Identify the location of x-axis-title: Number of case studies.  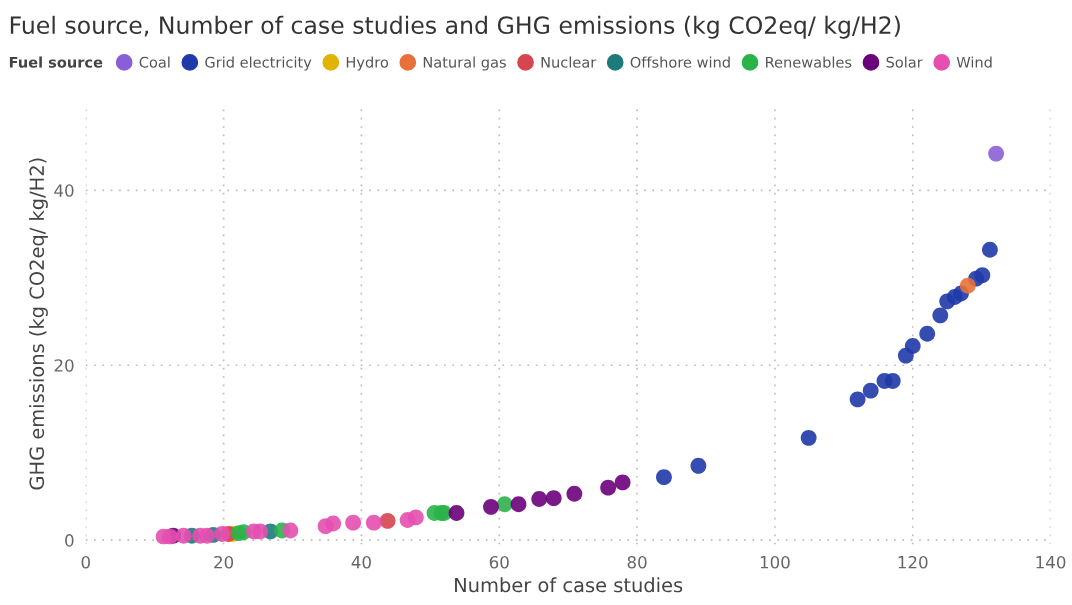
(569, 585).